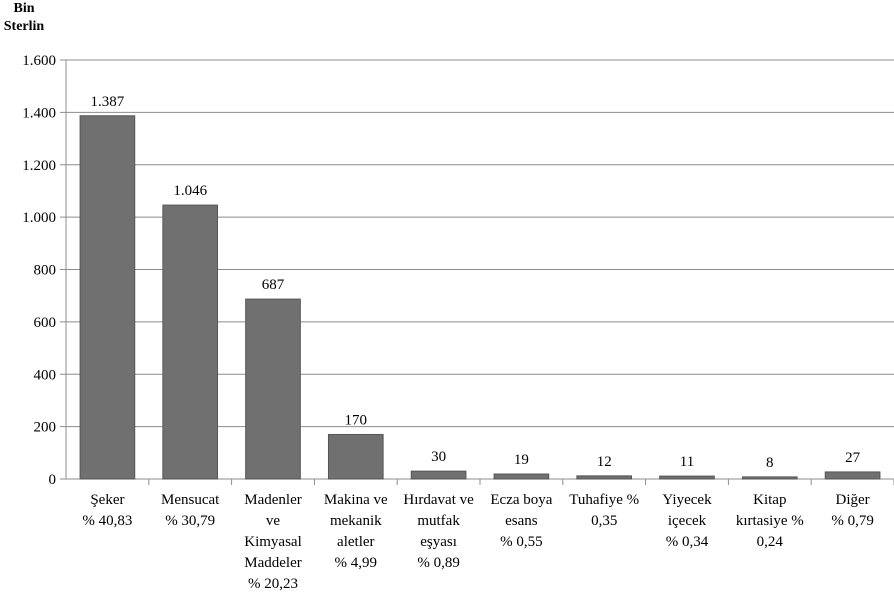  What do you see at coordinates (107, 500) in the screenshot?
I see `category-label-line: Şeker` at bounding box center [107, 500].